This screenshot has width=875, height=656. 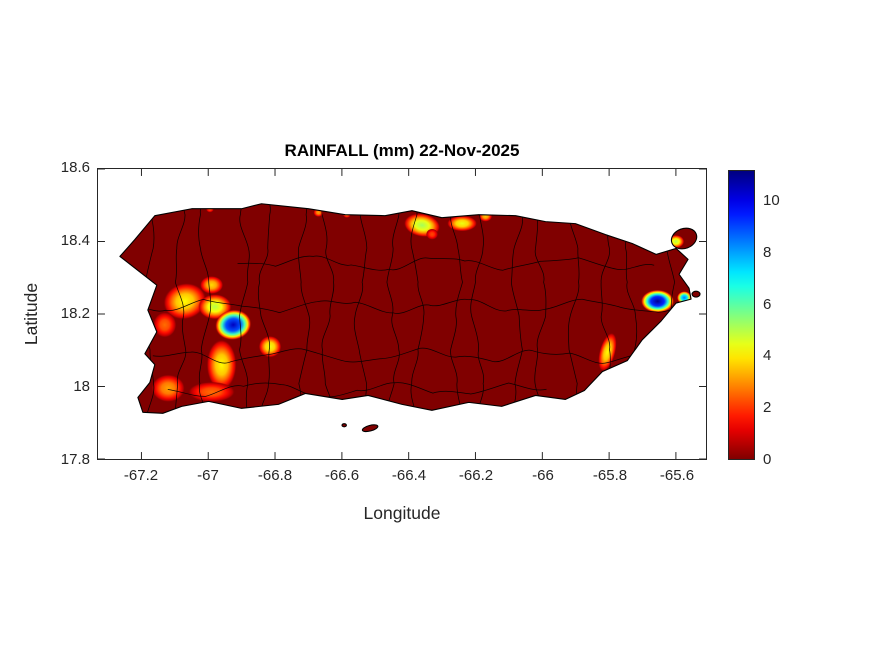 I want to click on x-tick-label: -66.2, so click(x=476, y=475).